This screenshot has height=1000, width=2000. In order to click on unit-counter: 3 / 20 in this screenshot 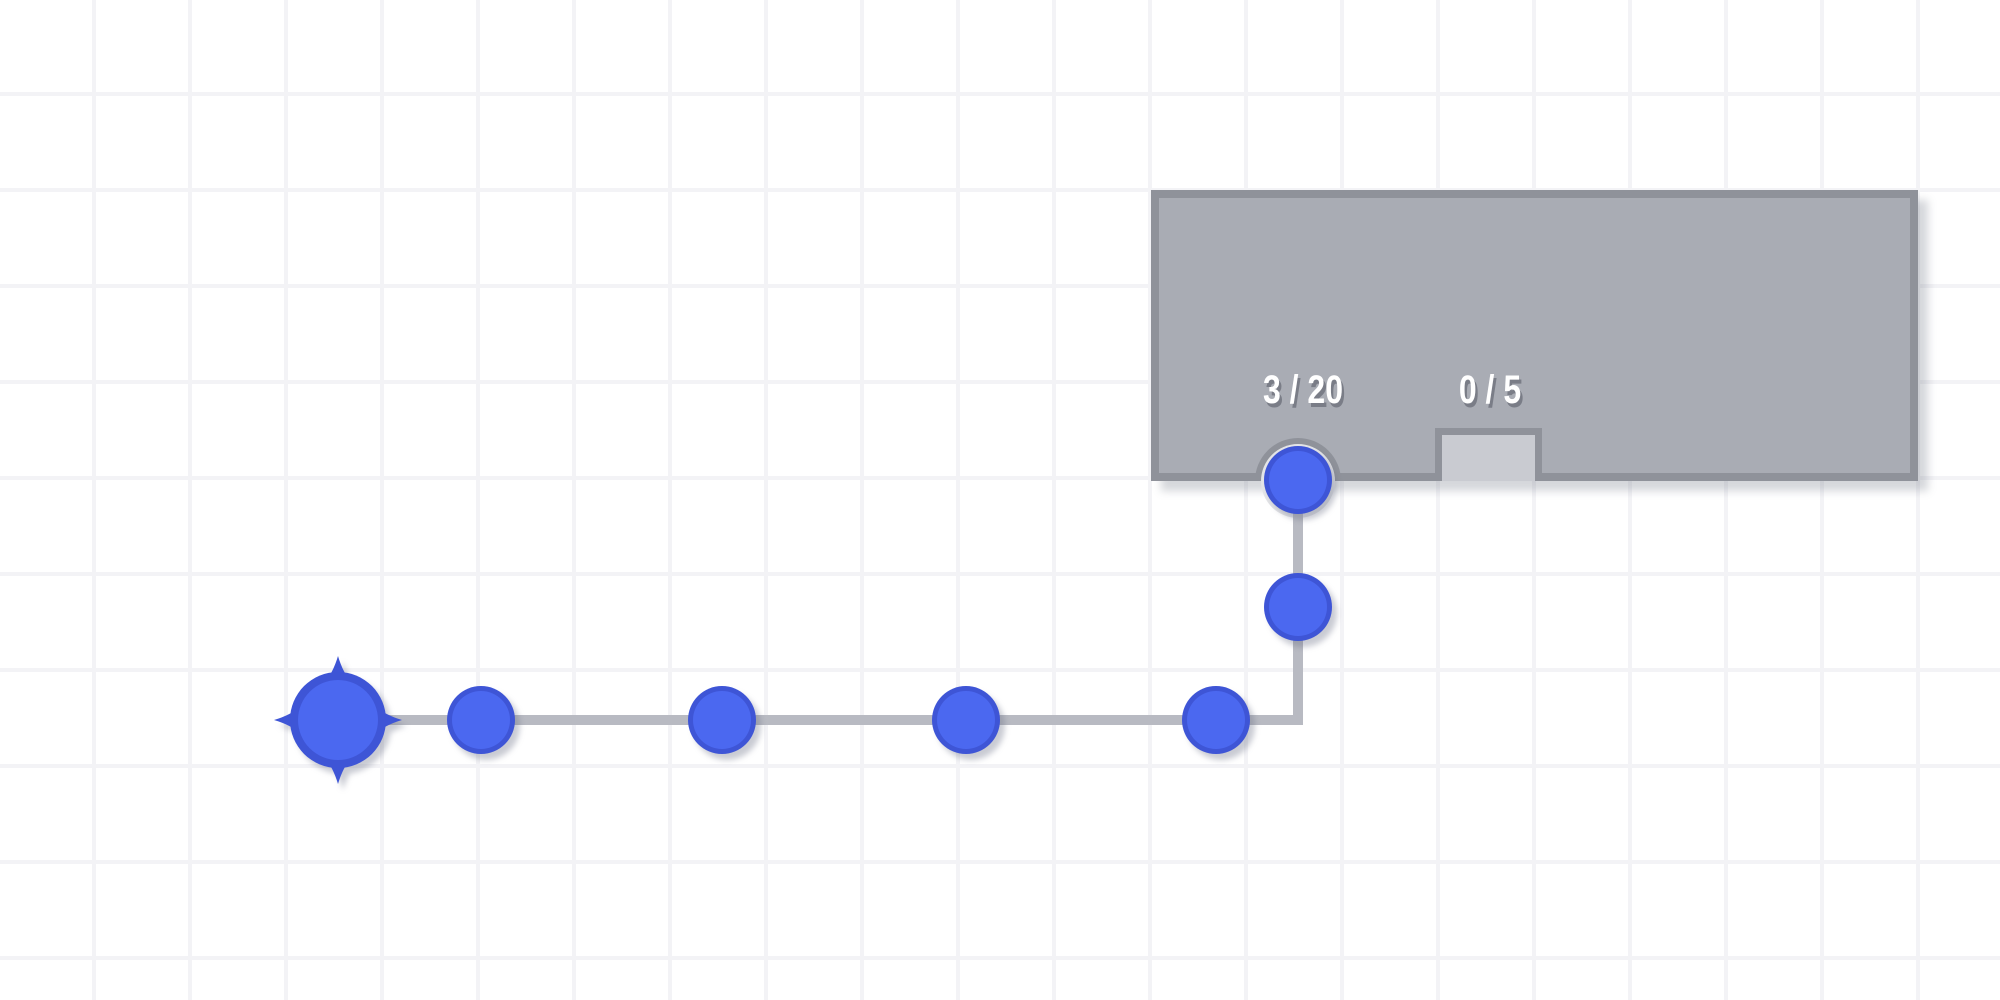, I will do `click(1303, 390)`.